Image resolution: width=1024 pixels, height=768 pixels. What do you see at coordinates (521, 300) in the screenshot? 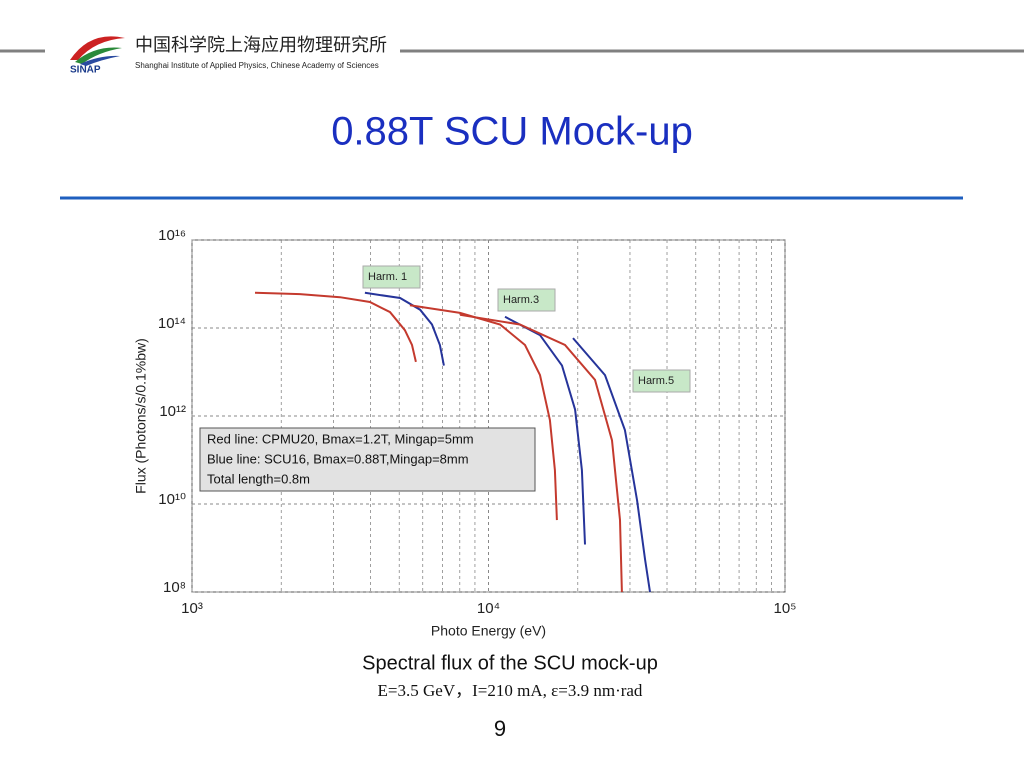
I see `annotation: Harm.3` at bounding box center [521, 300].